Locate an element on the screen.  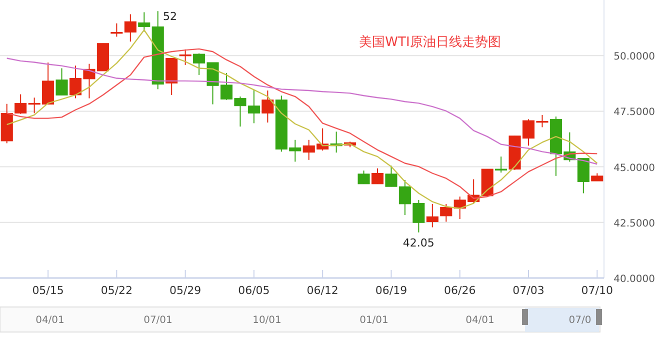
text: 美国WTI原油日线走势图 is located at coordinates (430, 42).